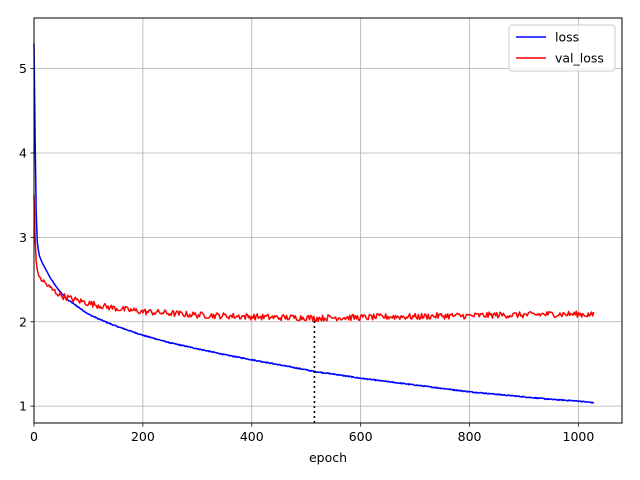  What do you see at coordinates (361, 436) in the screenshot?
I see `x-tick-label: 600` at bounding box center [361, 436].